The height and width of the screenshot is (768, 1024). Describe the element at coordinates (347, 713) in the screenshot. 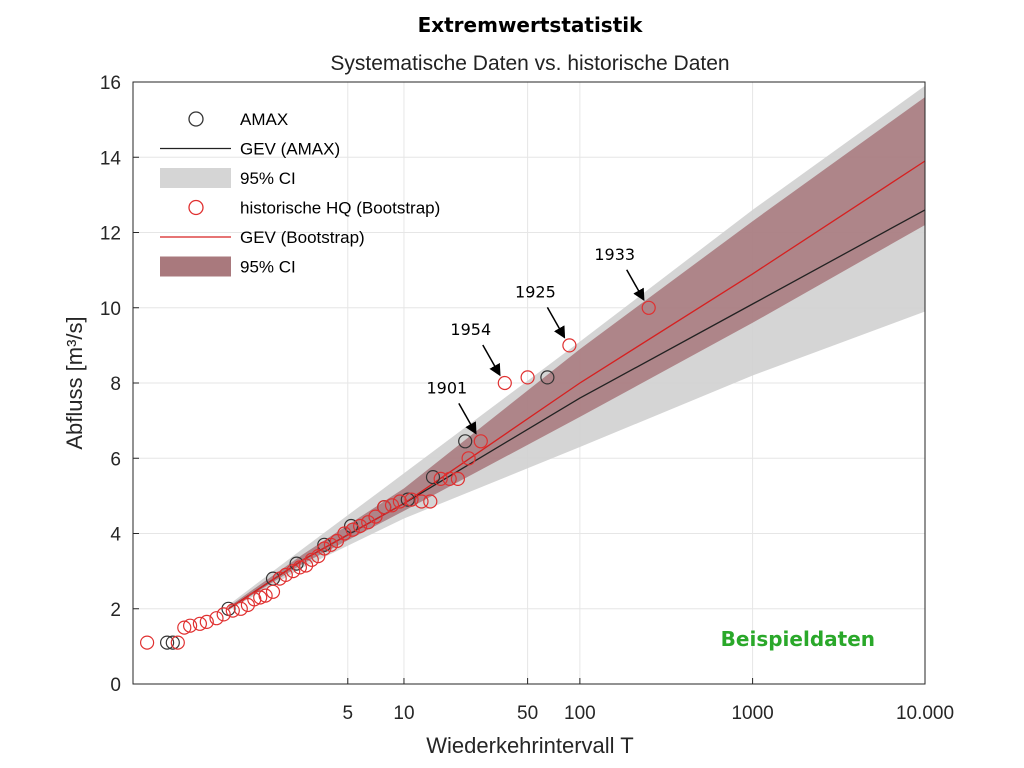

I see `x-tick-label: 5` at that location.